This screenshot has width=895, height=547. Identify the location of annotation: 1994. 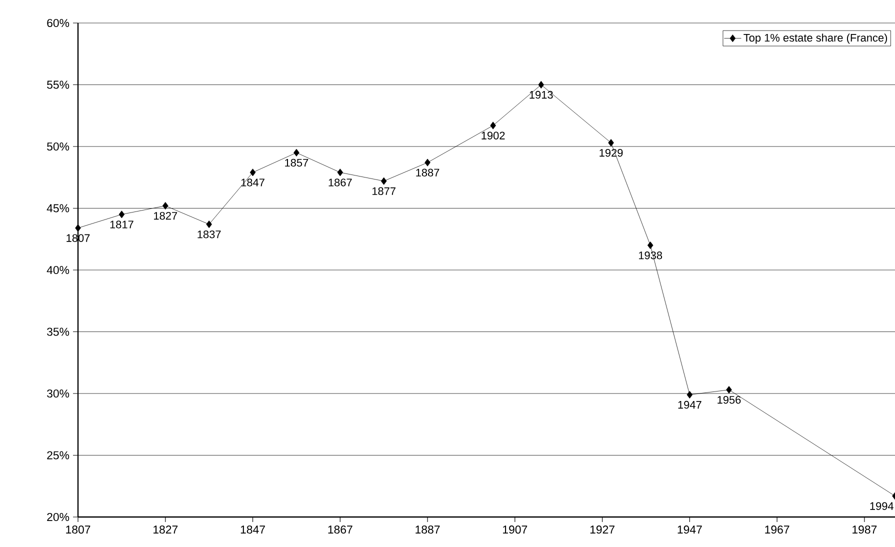
(882, 506).